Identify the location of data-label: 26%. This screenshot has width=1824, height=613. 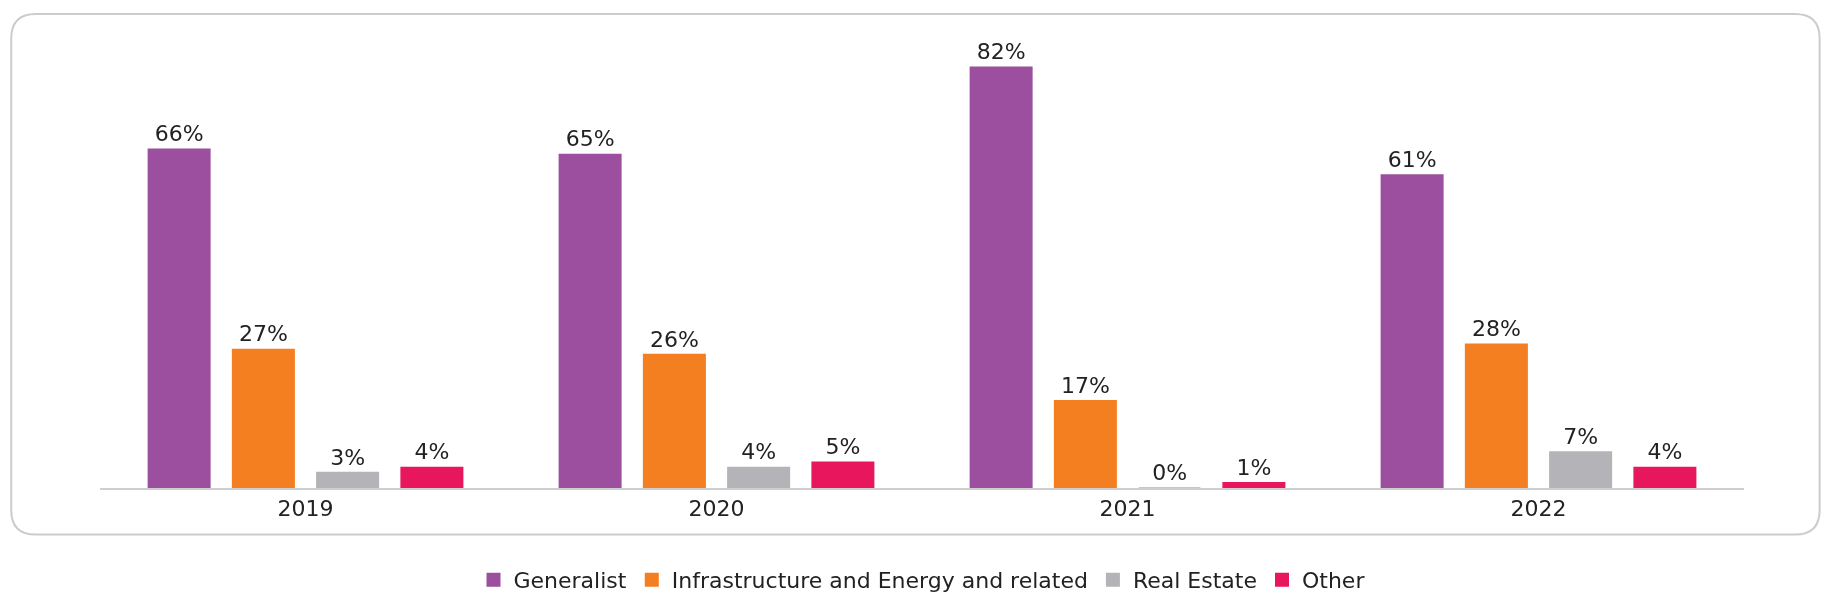
(674, 339).